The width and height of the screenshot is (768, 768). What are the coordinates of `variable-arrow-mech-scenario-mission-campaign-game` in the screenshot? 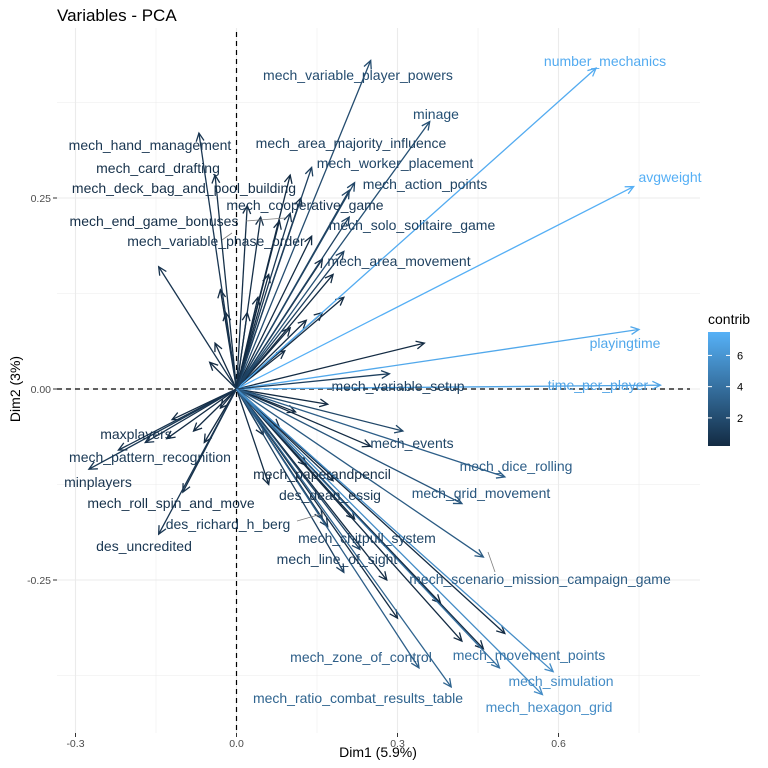 It's located at (360, 473).